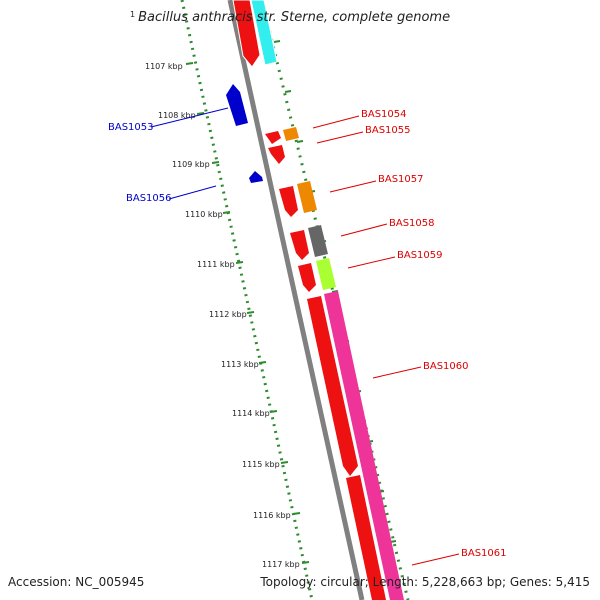  Describe the element at coordinates (412, 223) in the screenshot. I see `gene-label-bas1058: BAS1058` at that location.